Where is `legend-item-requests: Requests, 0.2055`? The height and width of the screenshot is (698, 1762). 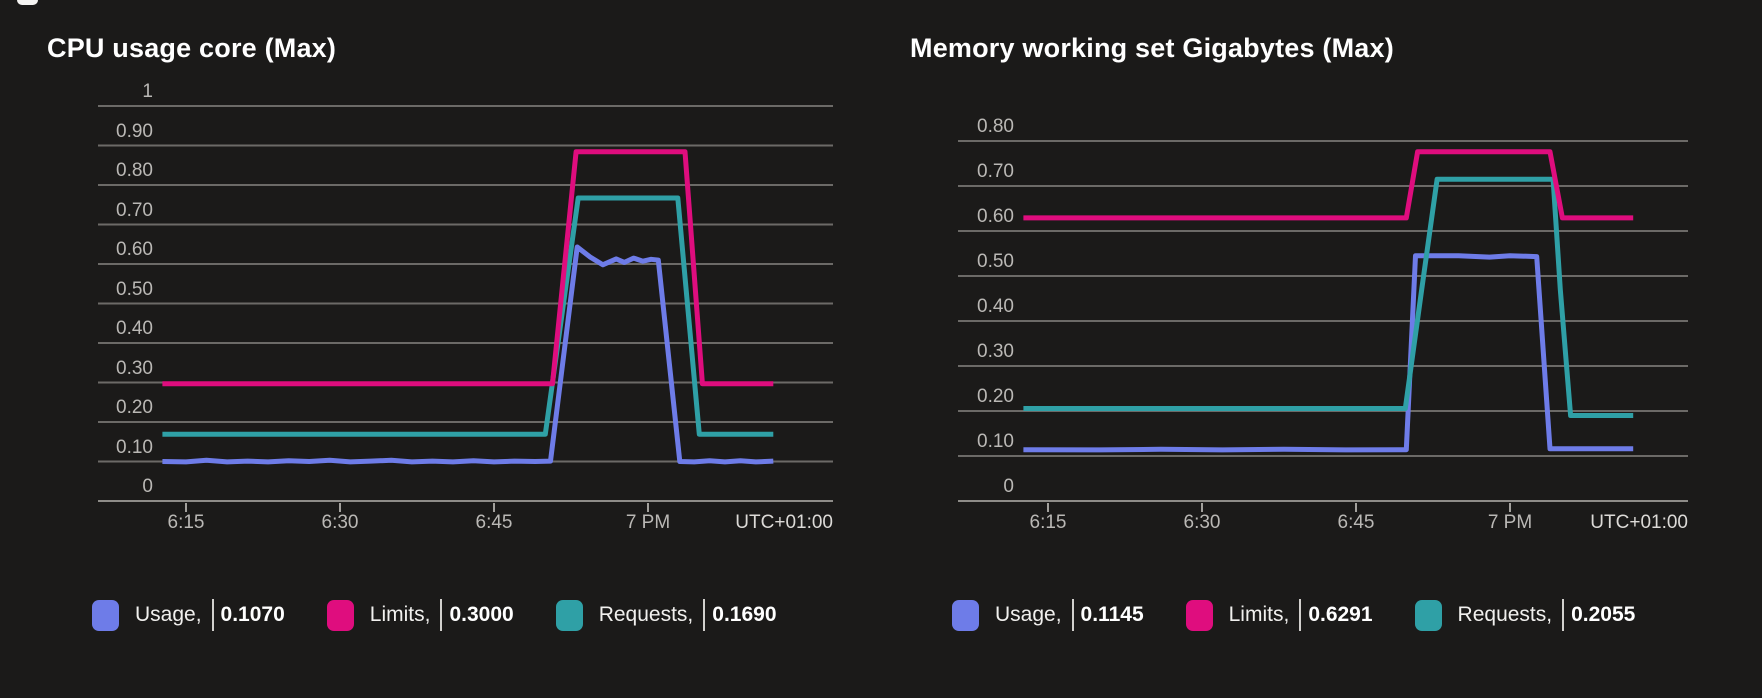 legend-item-requests: Requests, 0.2055 is located at coordinates (1525, 615).